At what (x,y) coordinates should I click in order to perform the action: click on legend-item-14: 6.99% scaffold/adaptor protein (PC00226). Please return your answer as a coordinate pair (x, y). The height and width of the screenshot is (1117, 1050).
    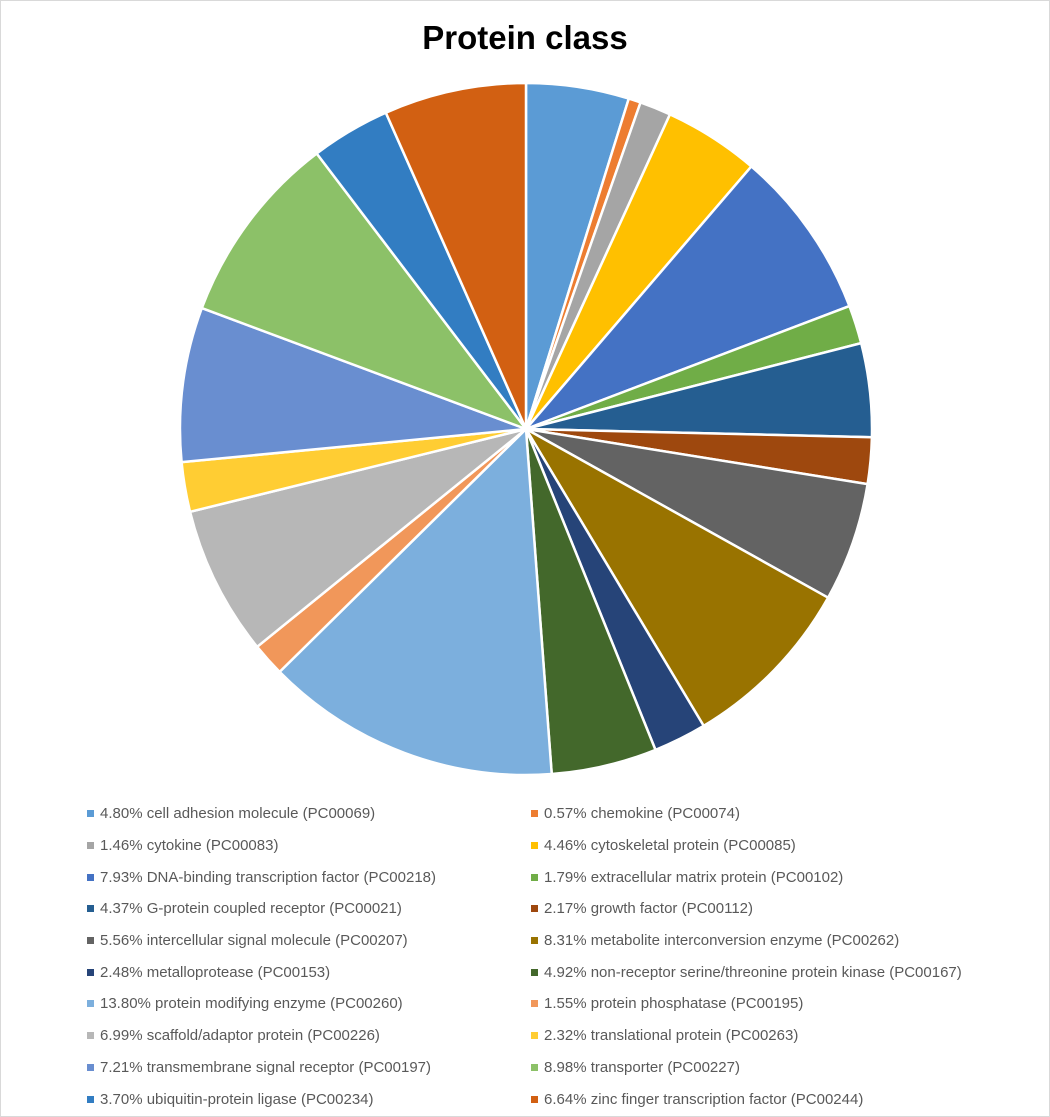
    Looking at the image, I should click on (309, 1036).